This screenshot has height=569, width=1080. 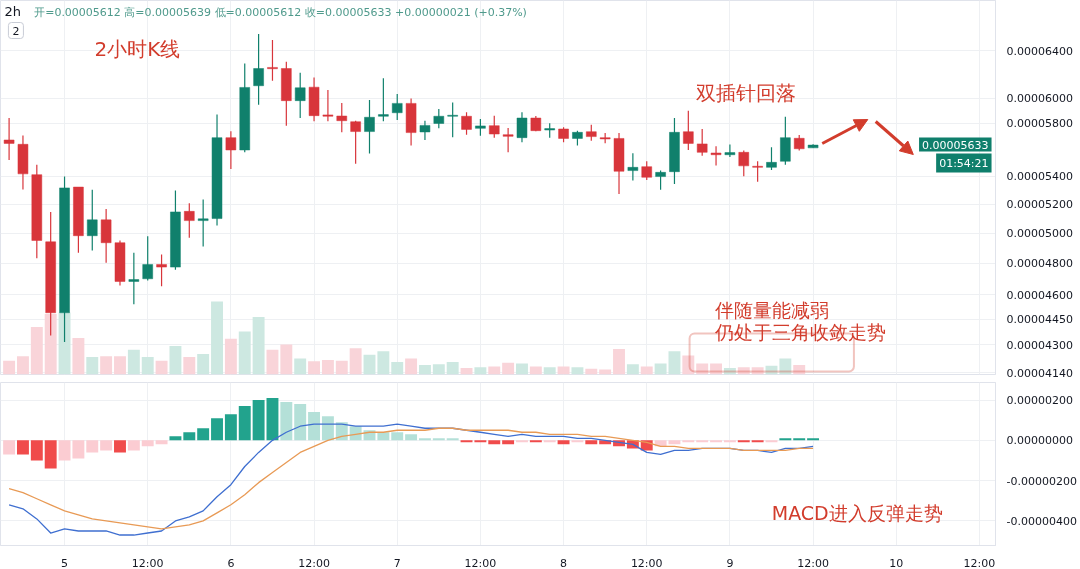 What do you see at coordinates (730, 562) in the screenshot?
I see `x-tick-label: 9` at bounding box center [730, 562].